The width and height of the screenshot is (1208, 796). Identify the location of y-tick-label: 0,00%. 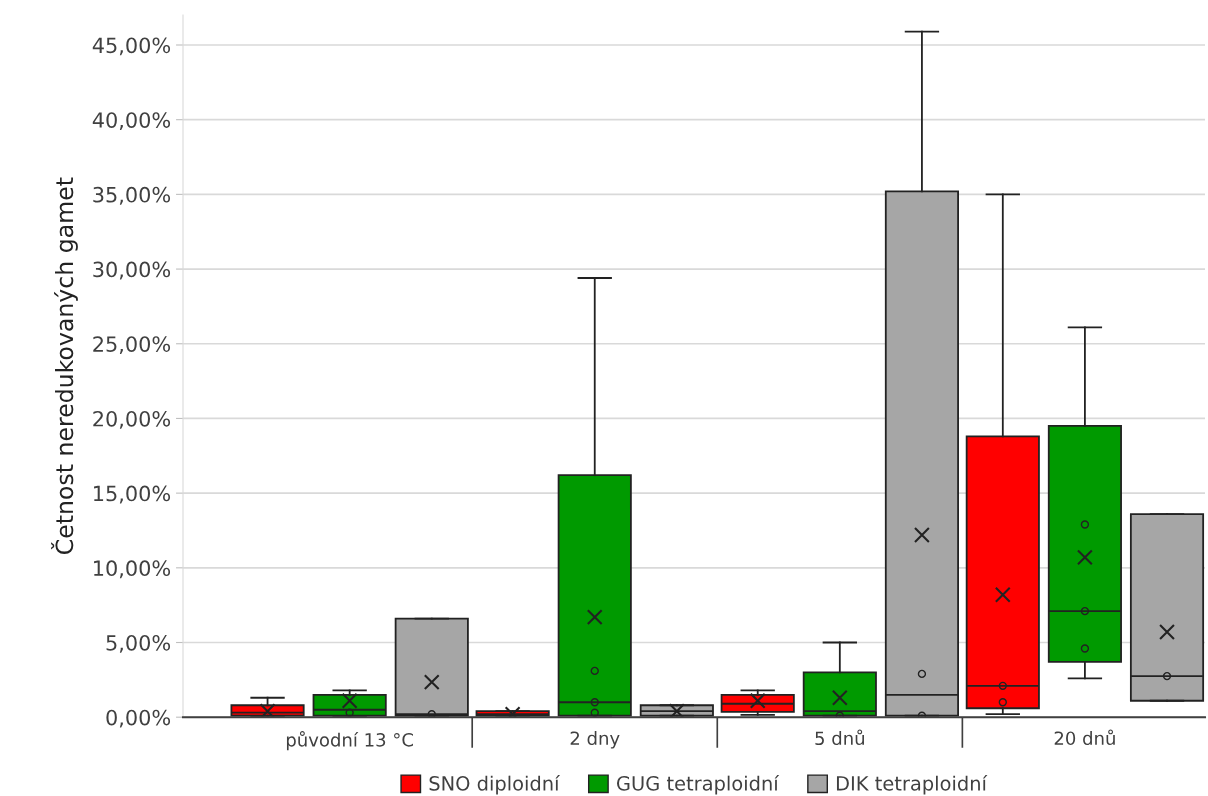
(138, 718).